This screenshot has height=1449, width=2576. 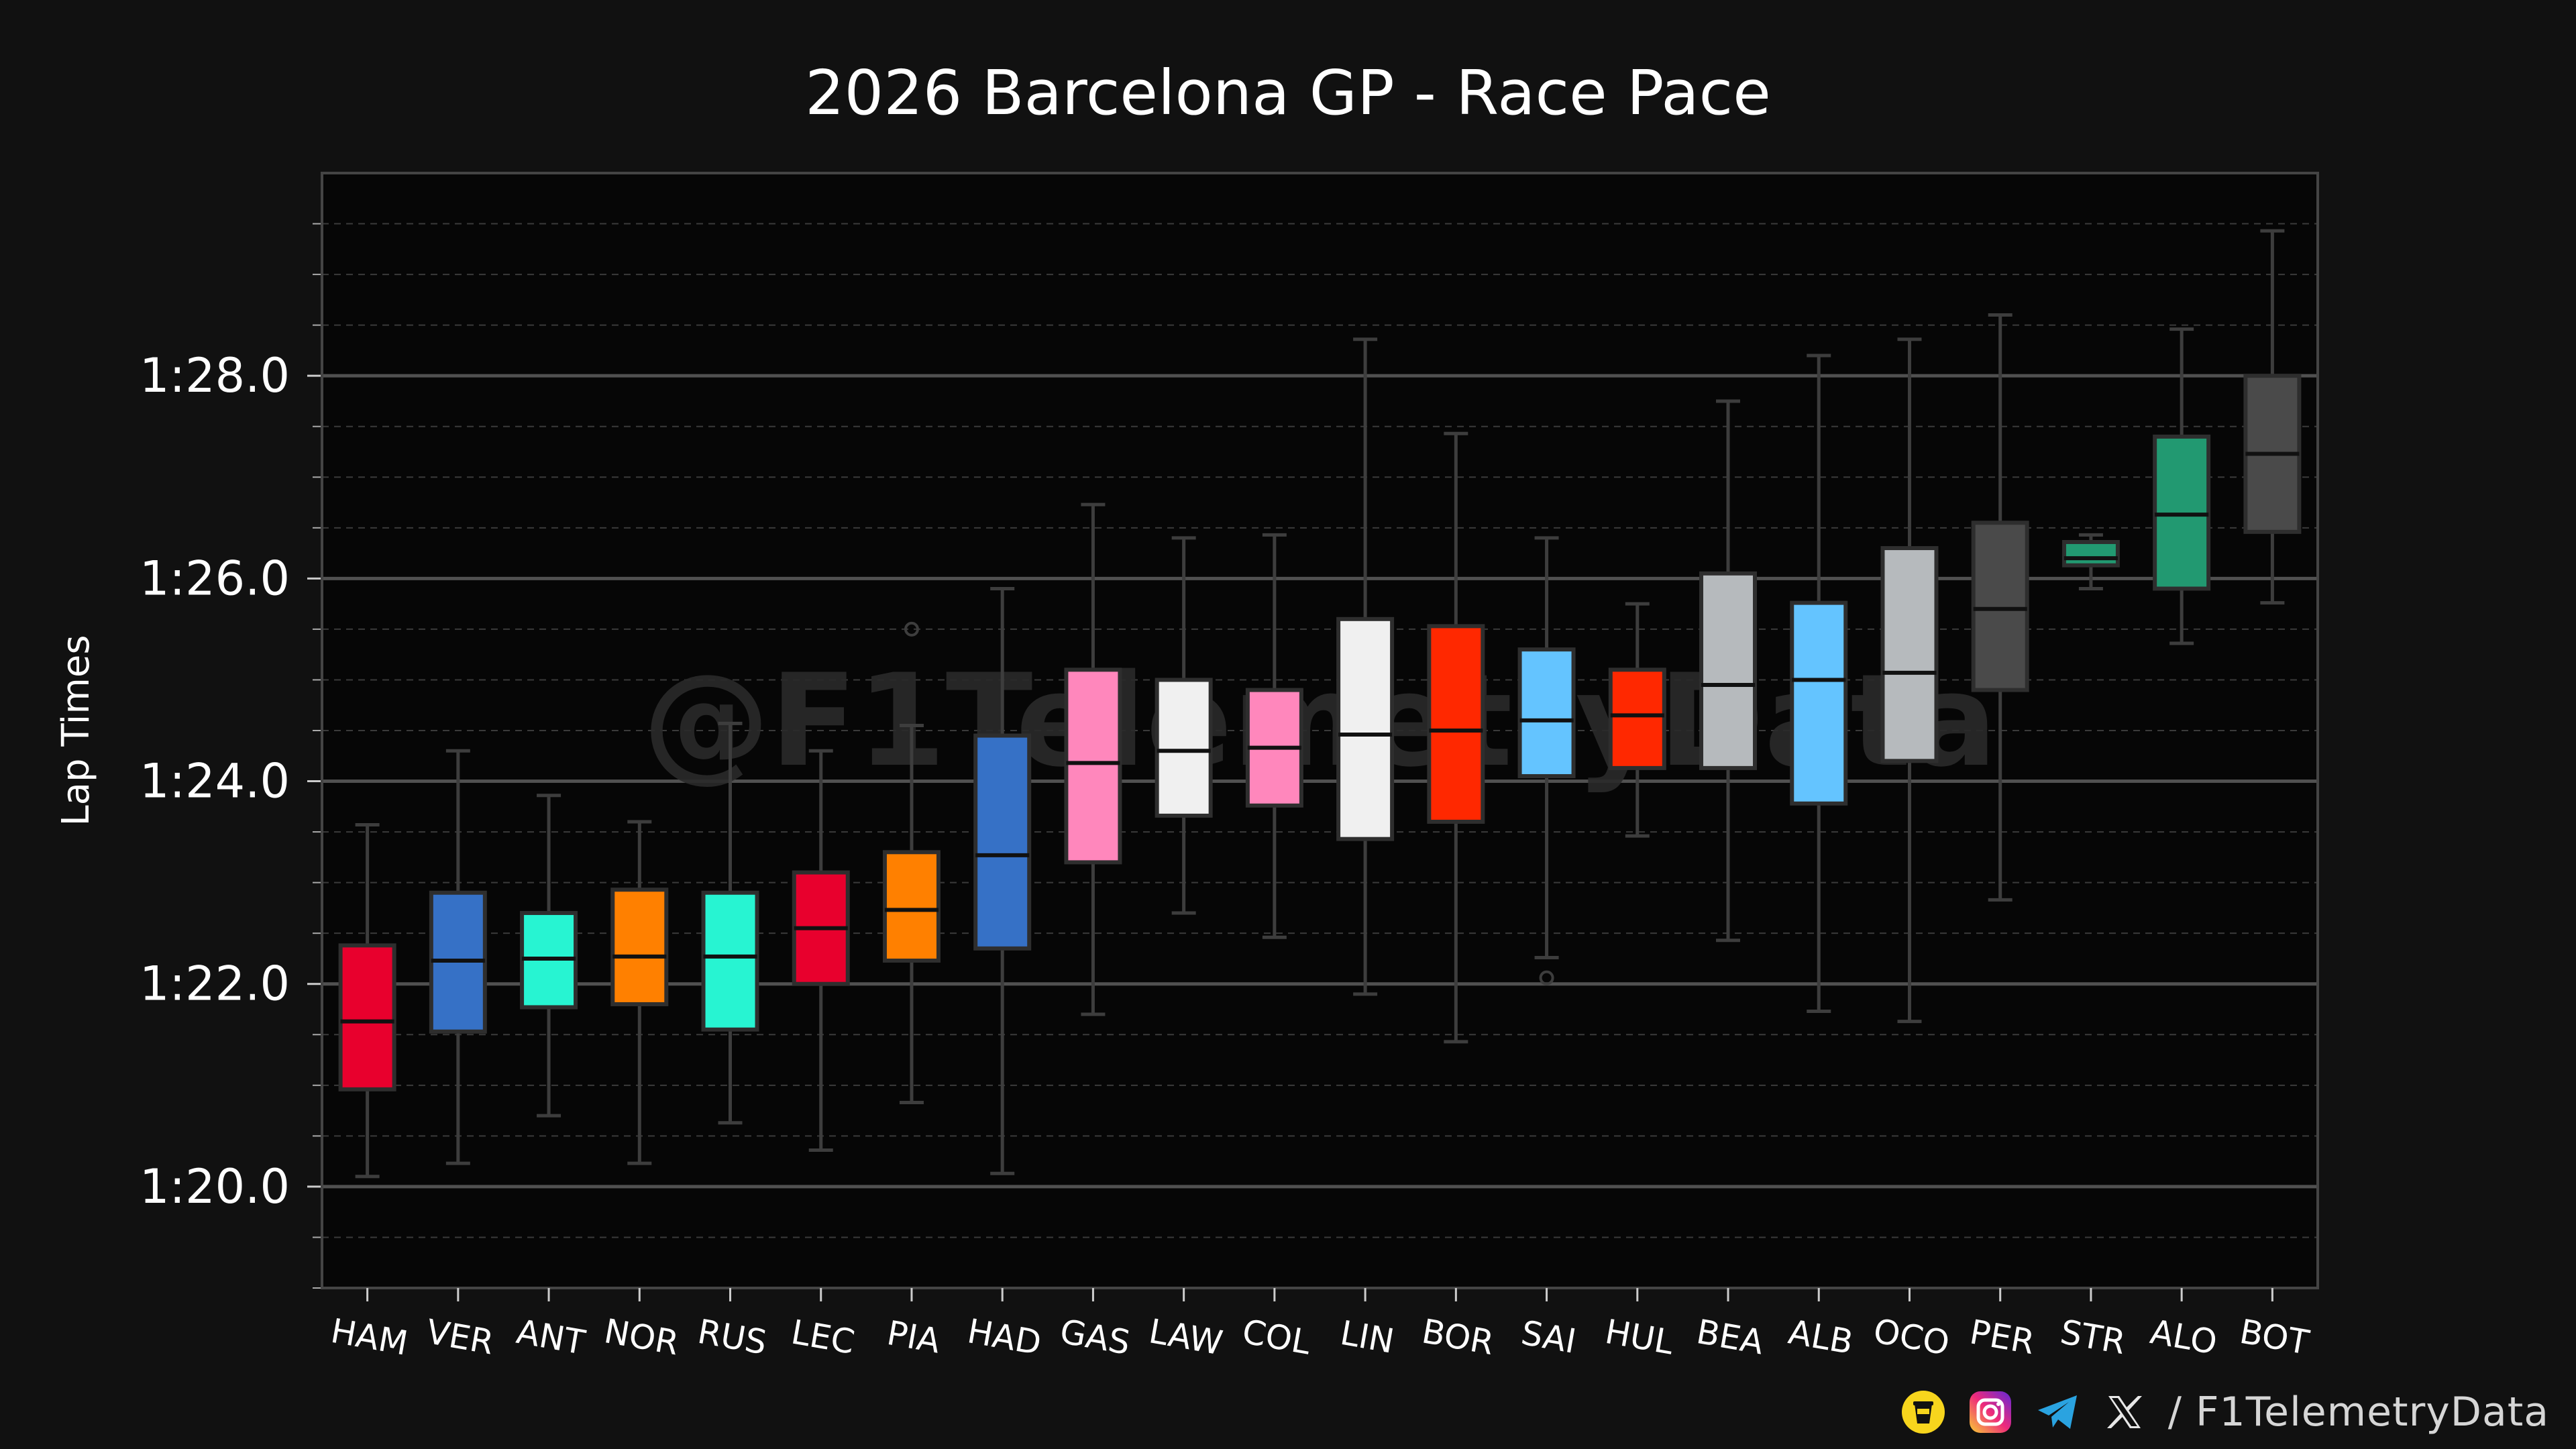 What do you see at coordinates (1367, 1337) in the screenshot?
I see `x-tick-label: LIN` at bounding box center [1367, 1337].